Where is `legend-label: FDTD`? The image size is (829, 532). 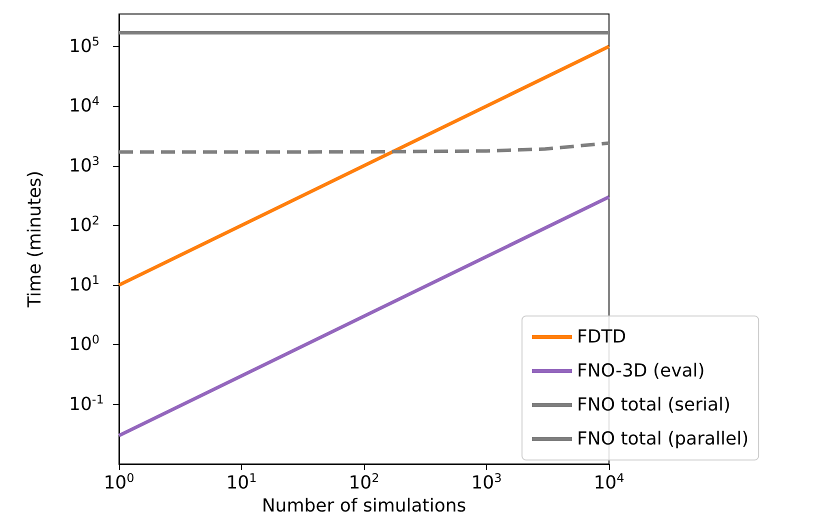
legend-label: FDTD is located at coordinates (601, 337).